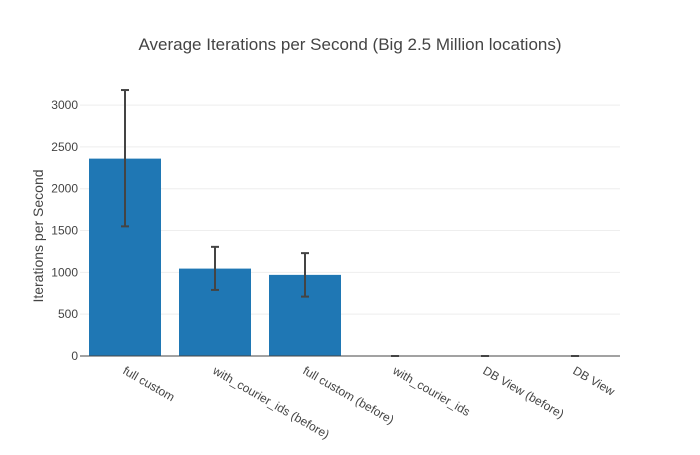 This screenshot has height=455, width=700. What do you see at coordinates (68, 314) in the screenshot?
I see `y-tick-label: 500` at bounding box center [68, 314].